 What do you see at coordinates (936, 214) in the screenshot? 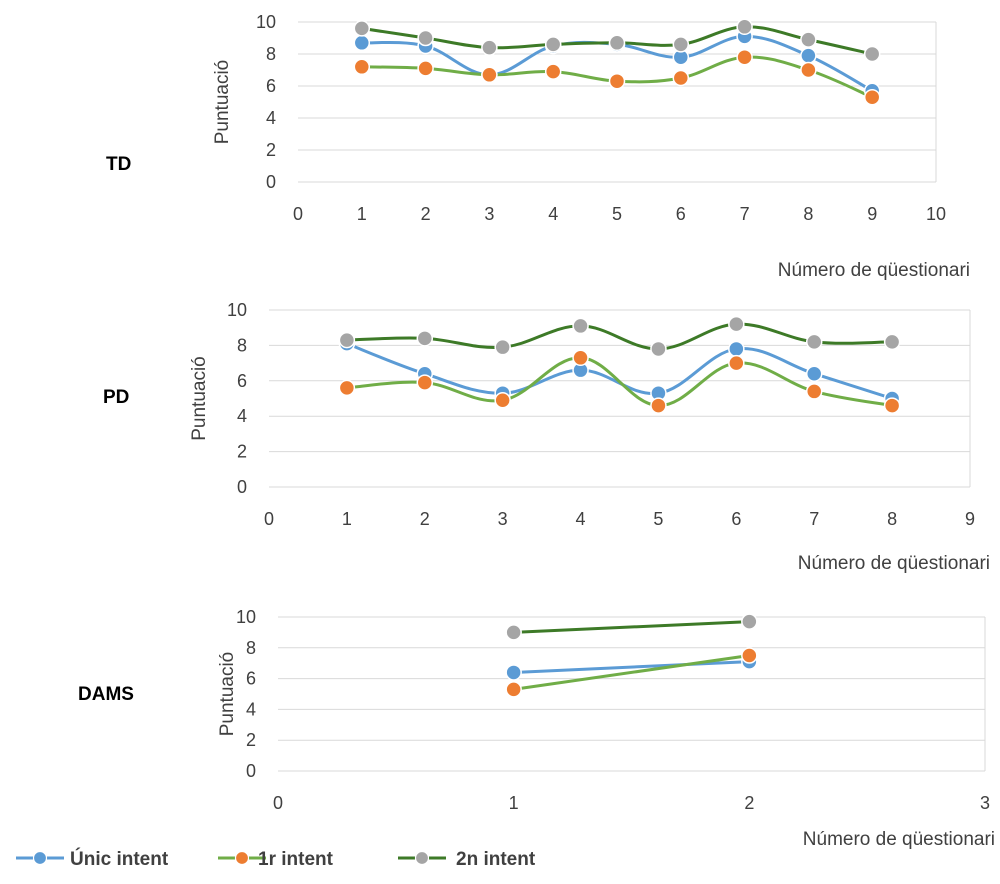
I see `x-tick-label: 10` at bounding box center [936, 214].